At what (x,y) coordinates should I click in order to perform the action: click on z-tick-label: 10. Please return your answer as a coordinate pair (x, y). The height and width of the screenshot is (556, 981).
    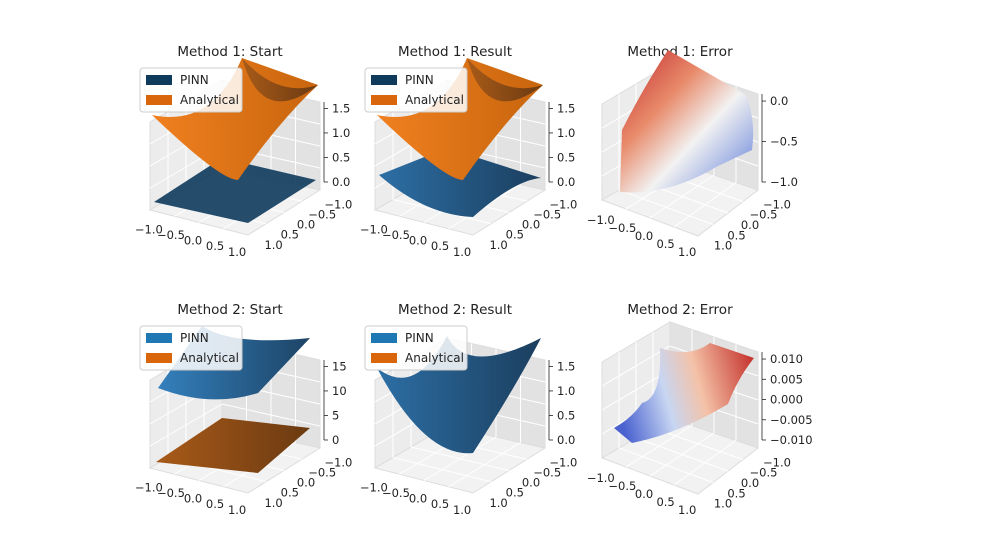
    Looking at the image, I should click on (339, 391).